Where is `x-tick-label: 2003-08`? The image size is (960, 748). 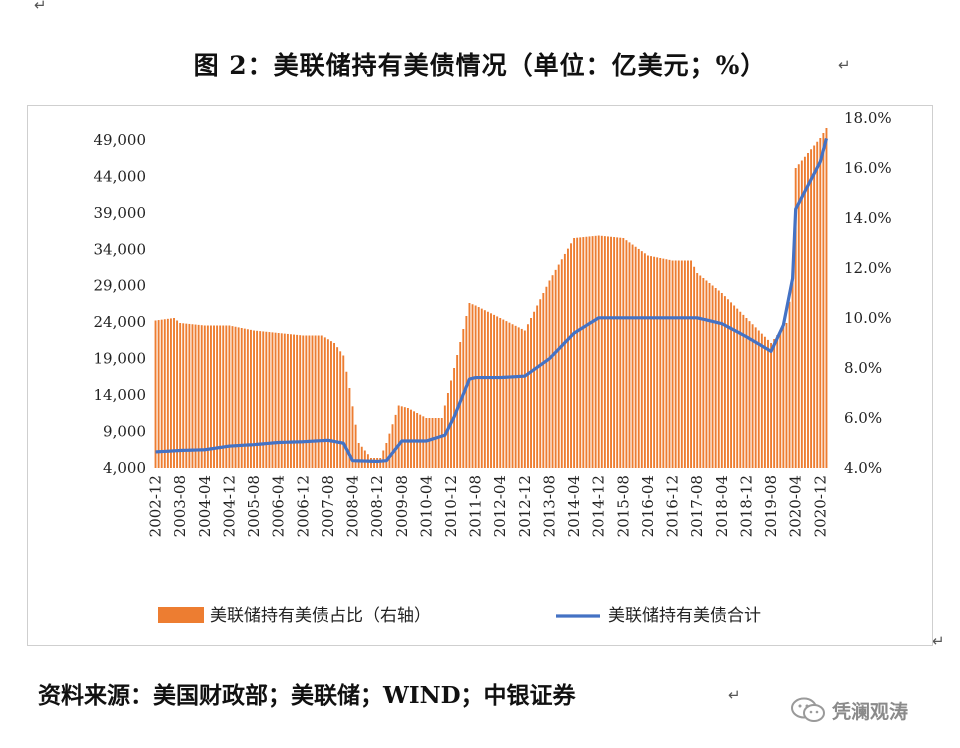 x-tick-label: 2003-08 is located at coordinates (180, 506).